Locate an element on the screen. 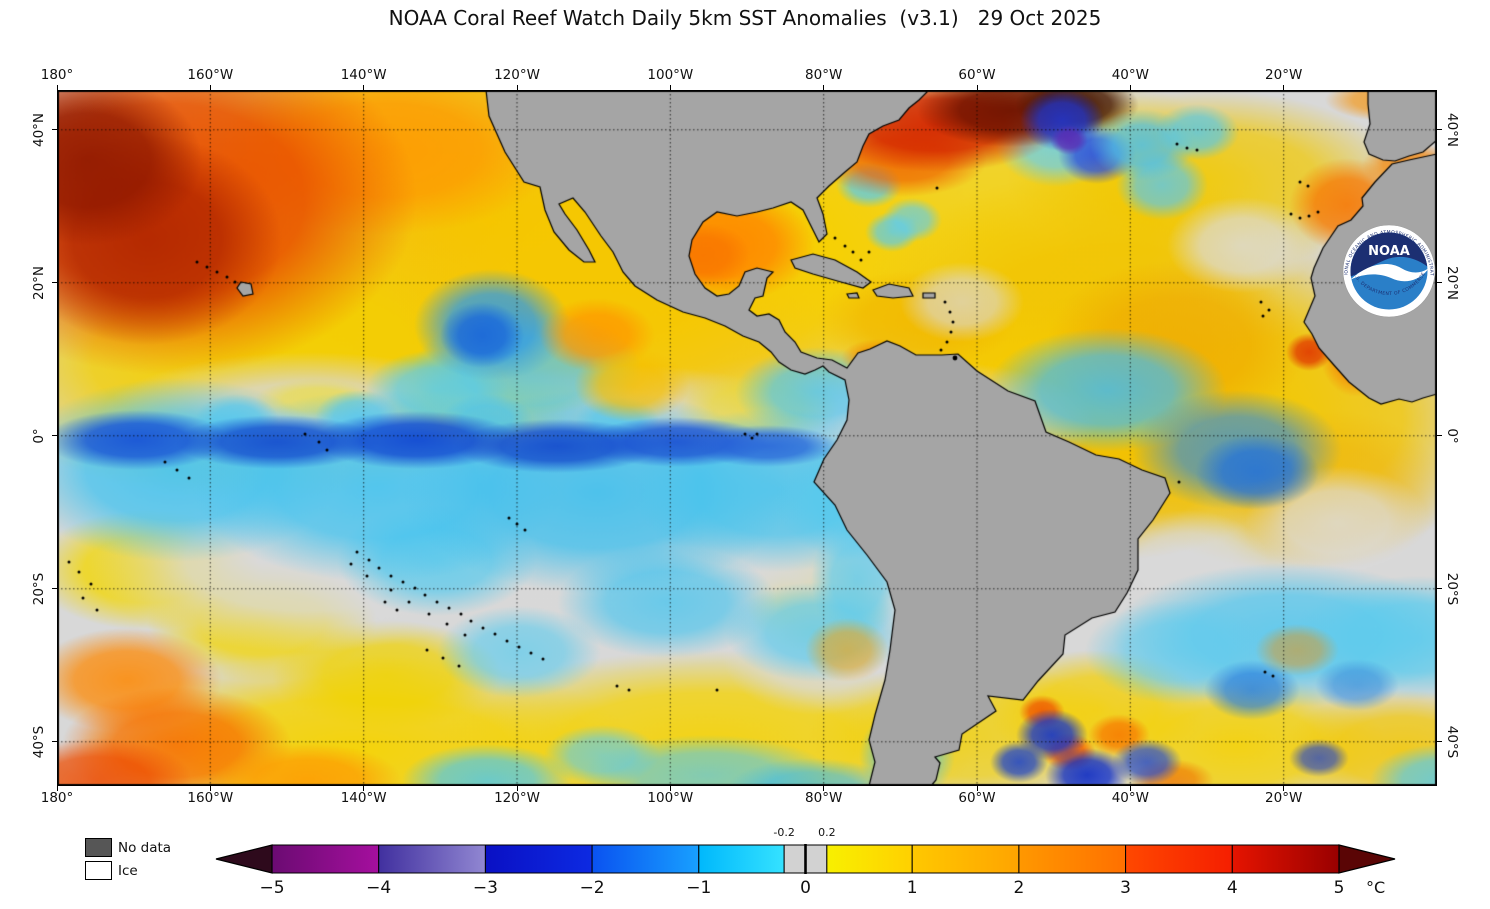 Image resolution: width=1490 pixels, height=909 pixels. ice-swatch is located at coordinates (98, 870).